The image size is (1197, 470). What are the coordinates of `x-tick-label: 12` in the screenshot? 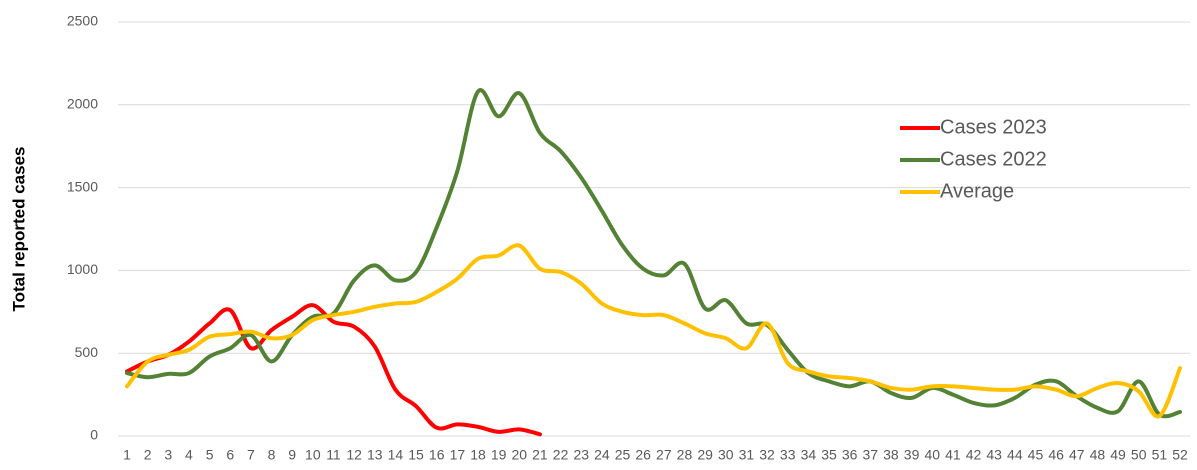 It's located at (354, 455).